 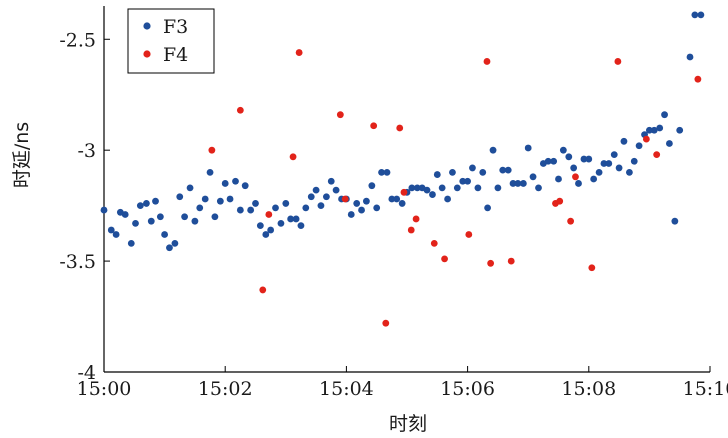 What do you see at coordinates (588, 389) in the screenshot?
I see `x-tick-label: 15:08` at bounding box center [588, 389].